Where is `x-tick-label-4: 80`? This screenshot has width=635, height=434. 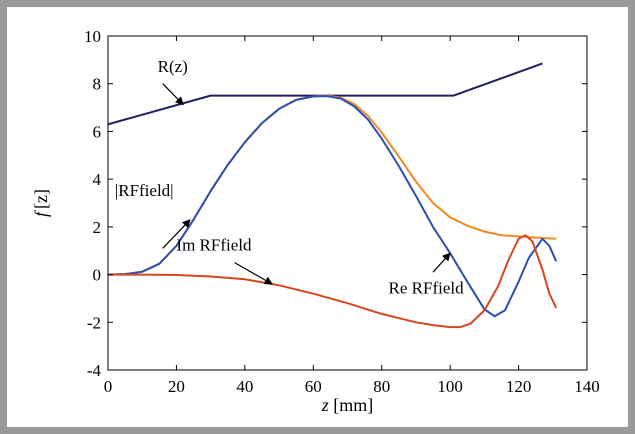 x-tick-label-4: 80 is located at coordinates (381, 386).